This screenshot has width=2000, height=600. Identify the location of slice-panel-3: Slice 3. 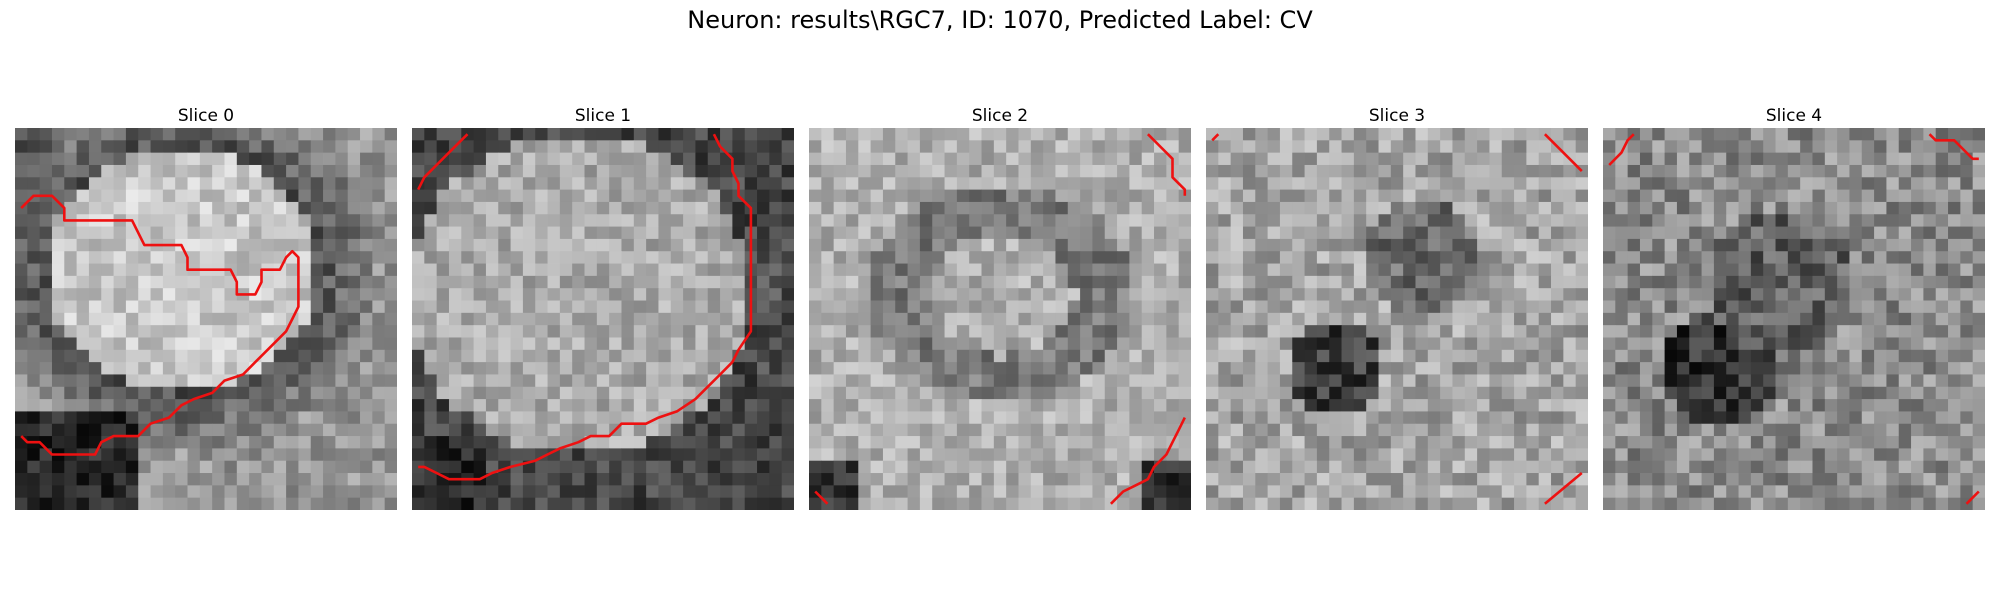
(1397, 307).